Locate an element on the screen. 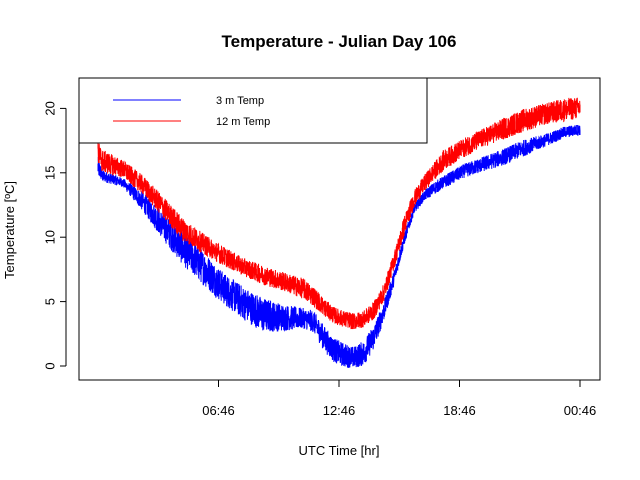 Image resolution: width=640 pixels, height=480 pixels. y-axis-label: Temperature [ºC] is located at coordinates (9, 230).